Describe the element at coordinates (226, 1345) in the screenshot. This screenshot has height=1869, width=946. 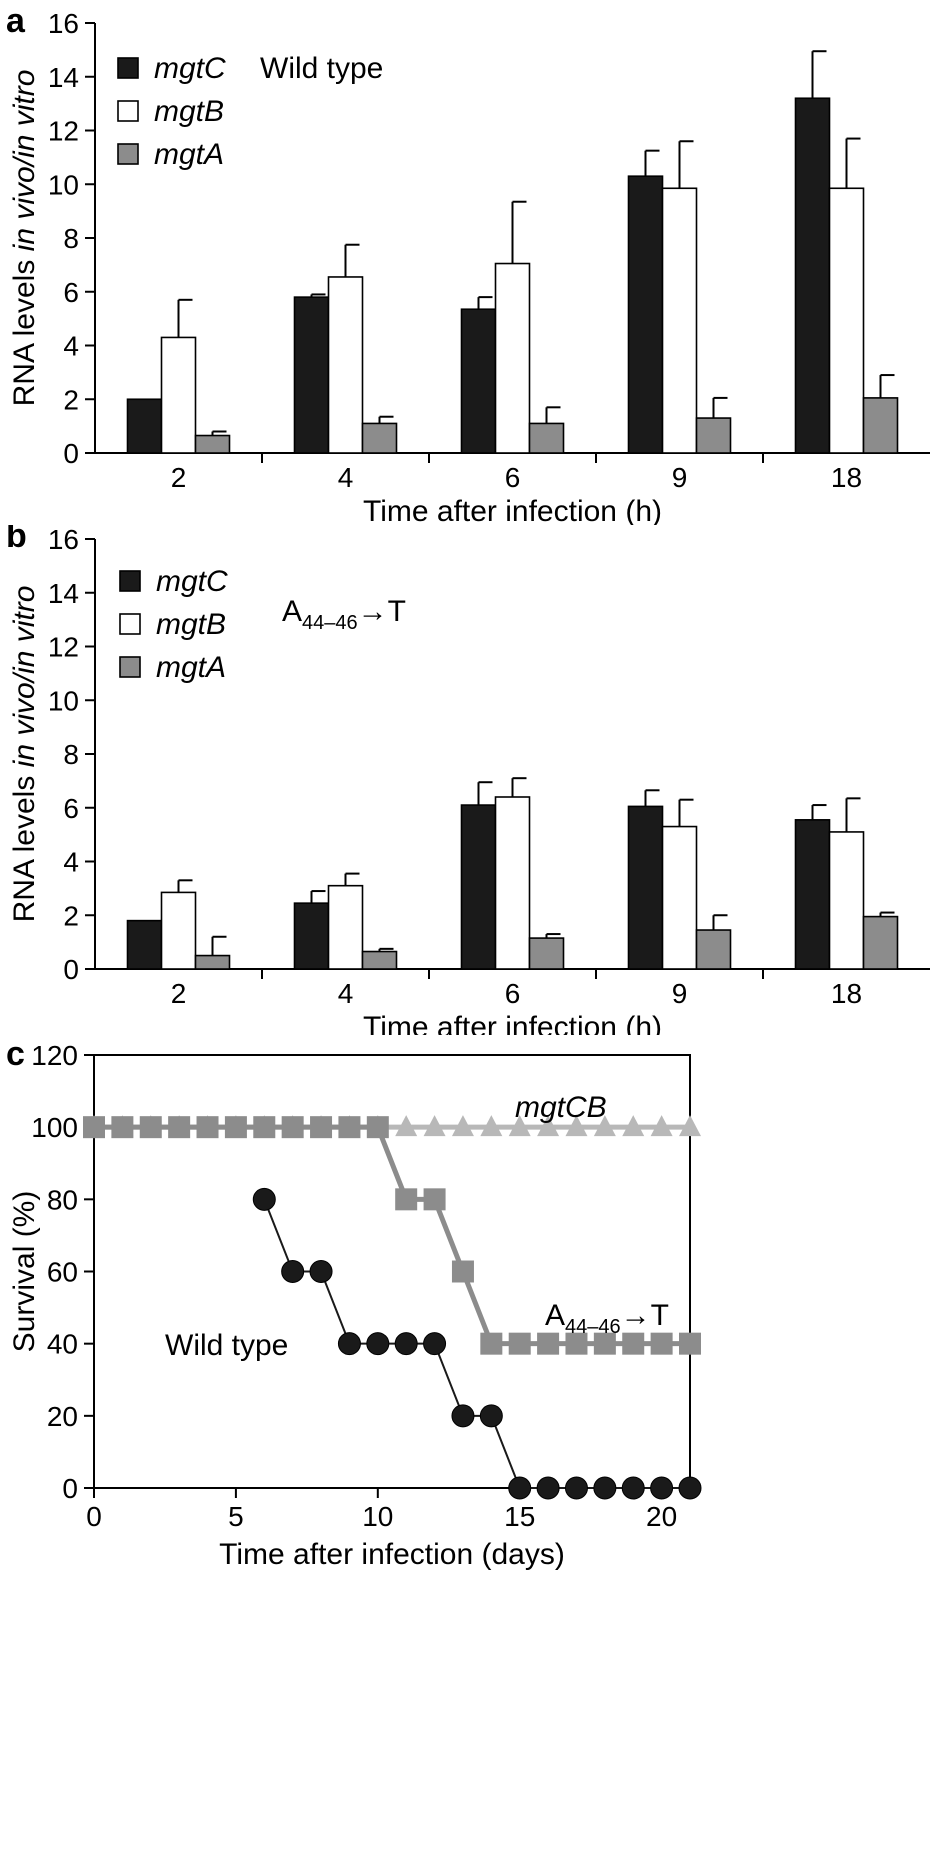
I see `series-label-wild-type: Wild type` at that location.